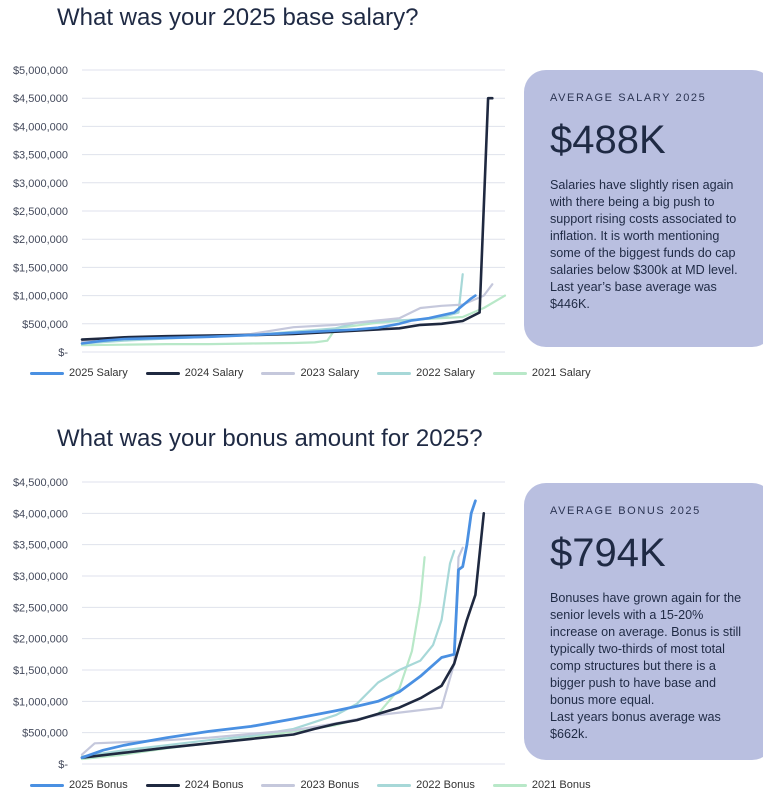 The width and height of the screenshot is (763, 800). Describe the element at coordinates (330, 373) in the screenshot. I see `legend-label: 2023 Salary` at that location.